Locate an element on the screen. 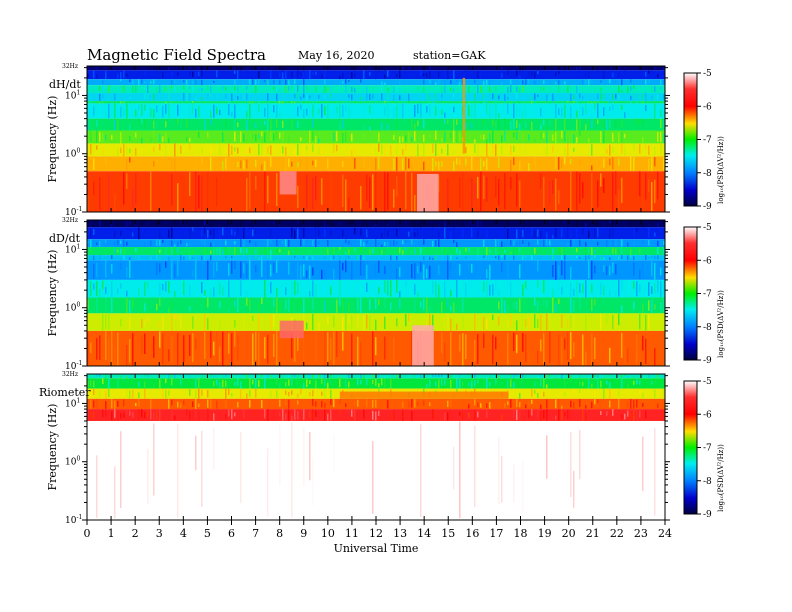  panel-3-top-label: 32Hz is located at coordinates (70, 374).